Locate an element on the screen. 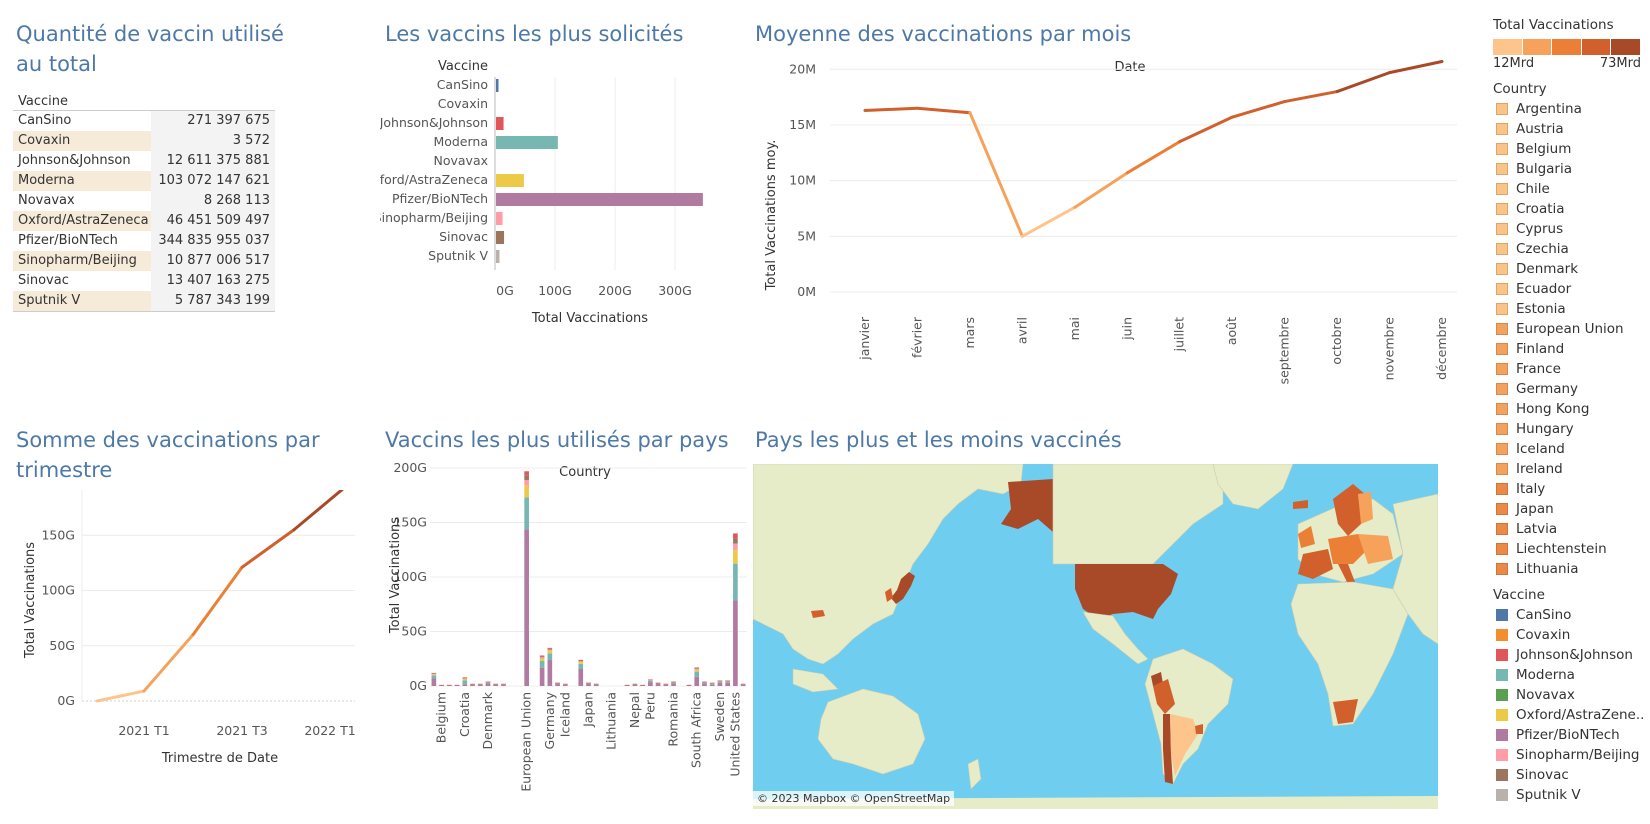 The width and height of the screenshot is (1650, 824). sbar-x-tick: Iceland is located at coordinates (564, 714).